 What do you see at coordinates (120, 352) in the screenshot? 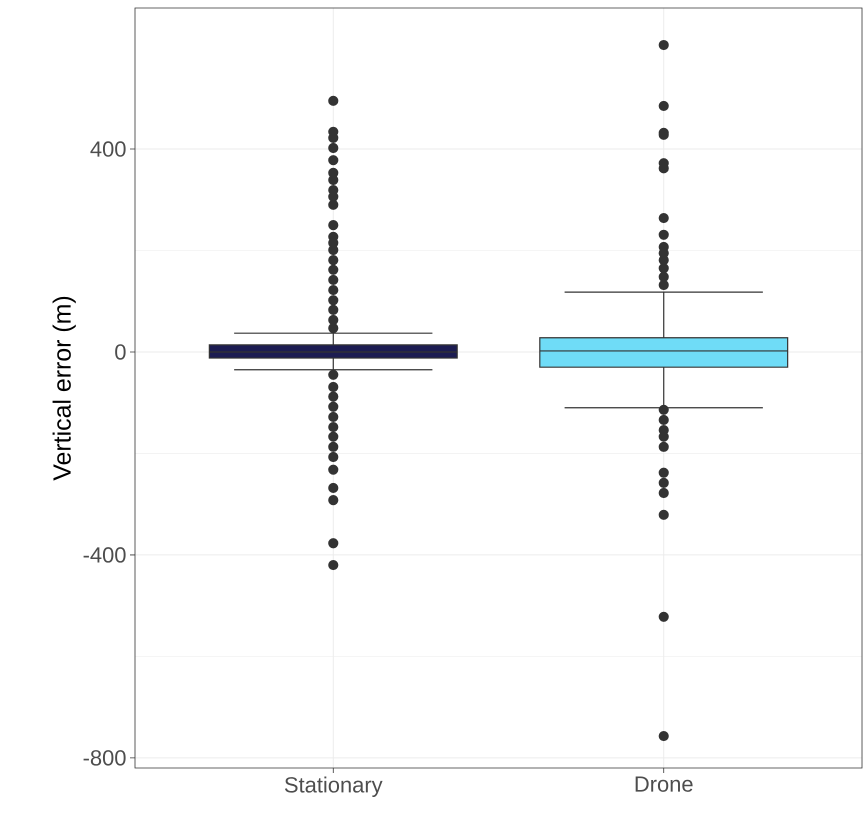
I see `y-tick-label: 0` at bounding box center [120, 352].